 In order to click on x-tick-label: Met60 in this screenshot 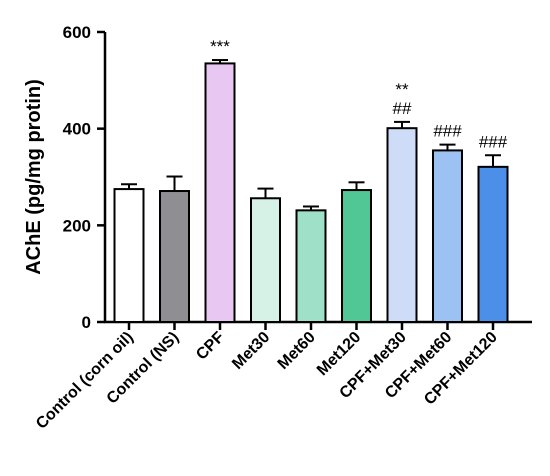, I will do `click(297, 351)`.